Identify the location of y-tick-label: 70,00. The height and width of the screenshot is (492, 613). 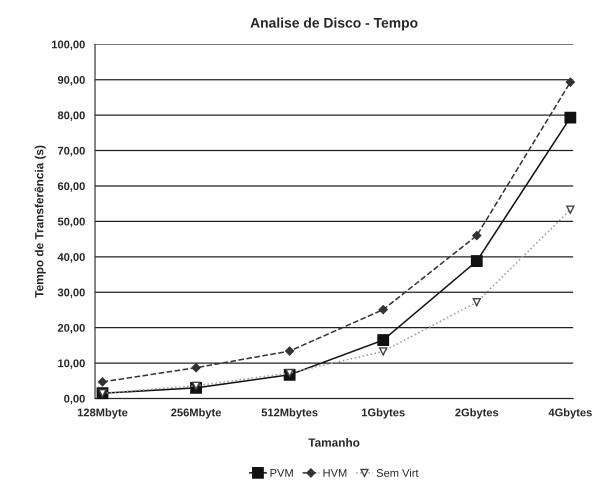
(71, 151).